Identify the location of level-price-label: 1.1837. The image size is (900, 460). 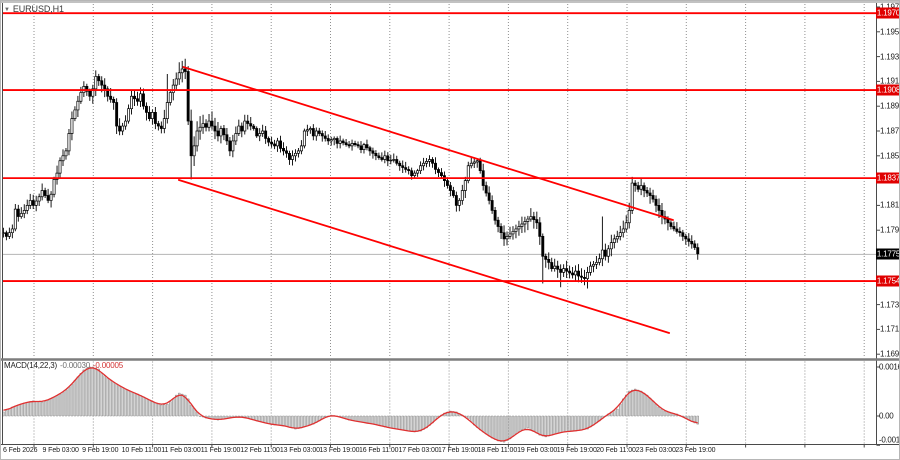
(888, 178).